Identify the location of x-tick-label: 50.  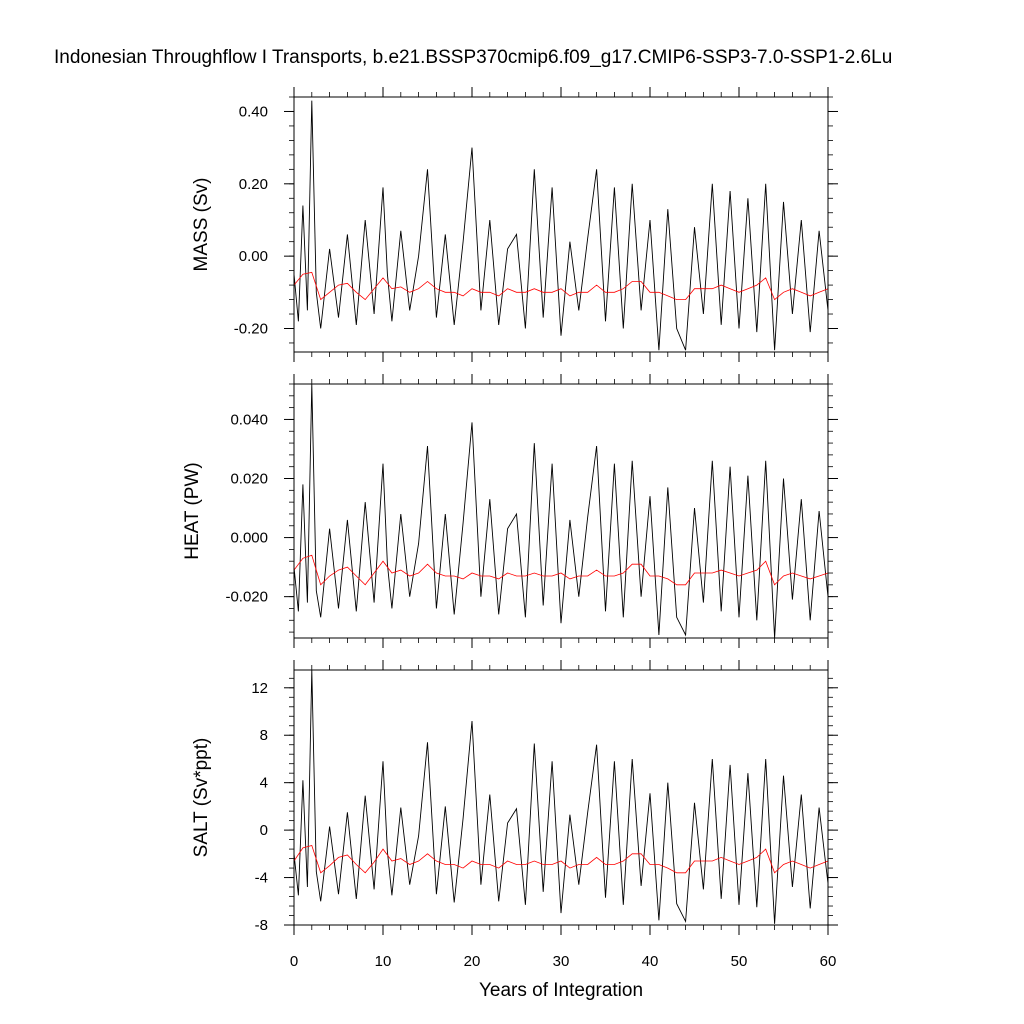
(739, 961).